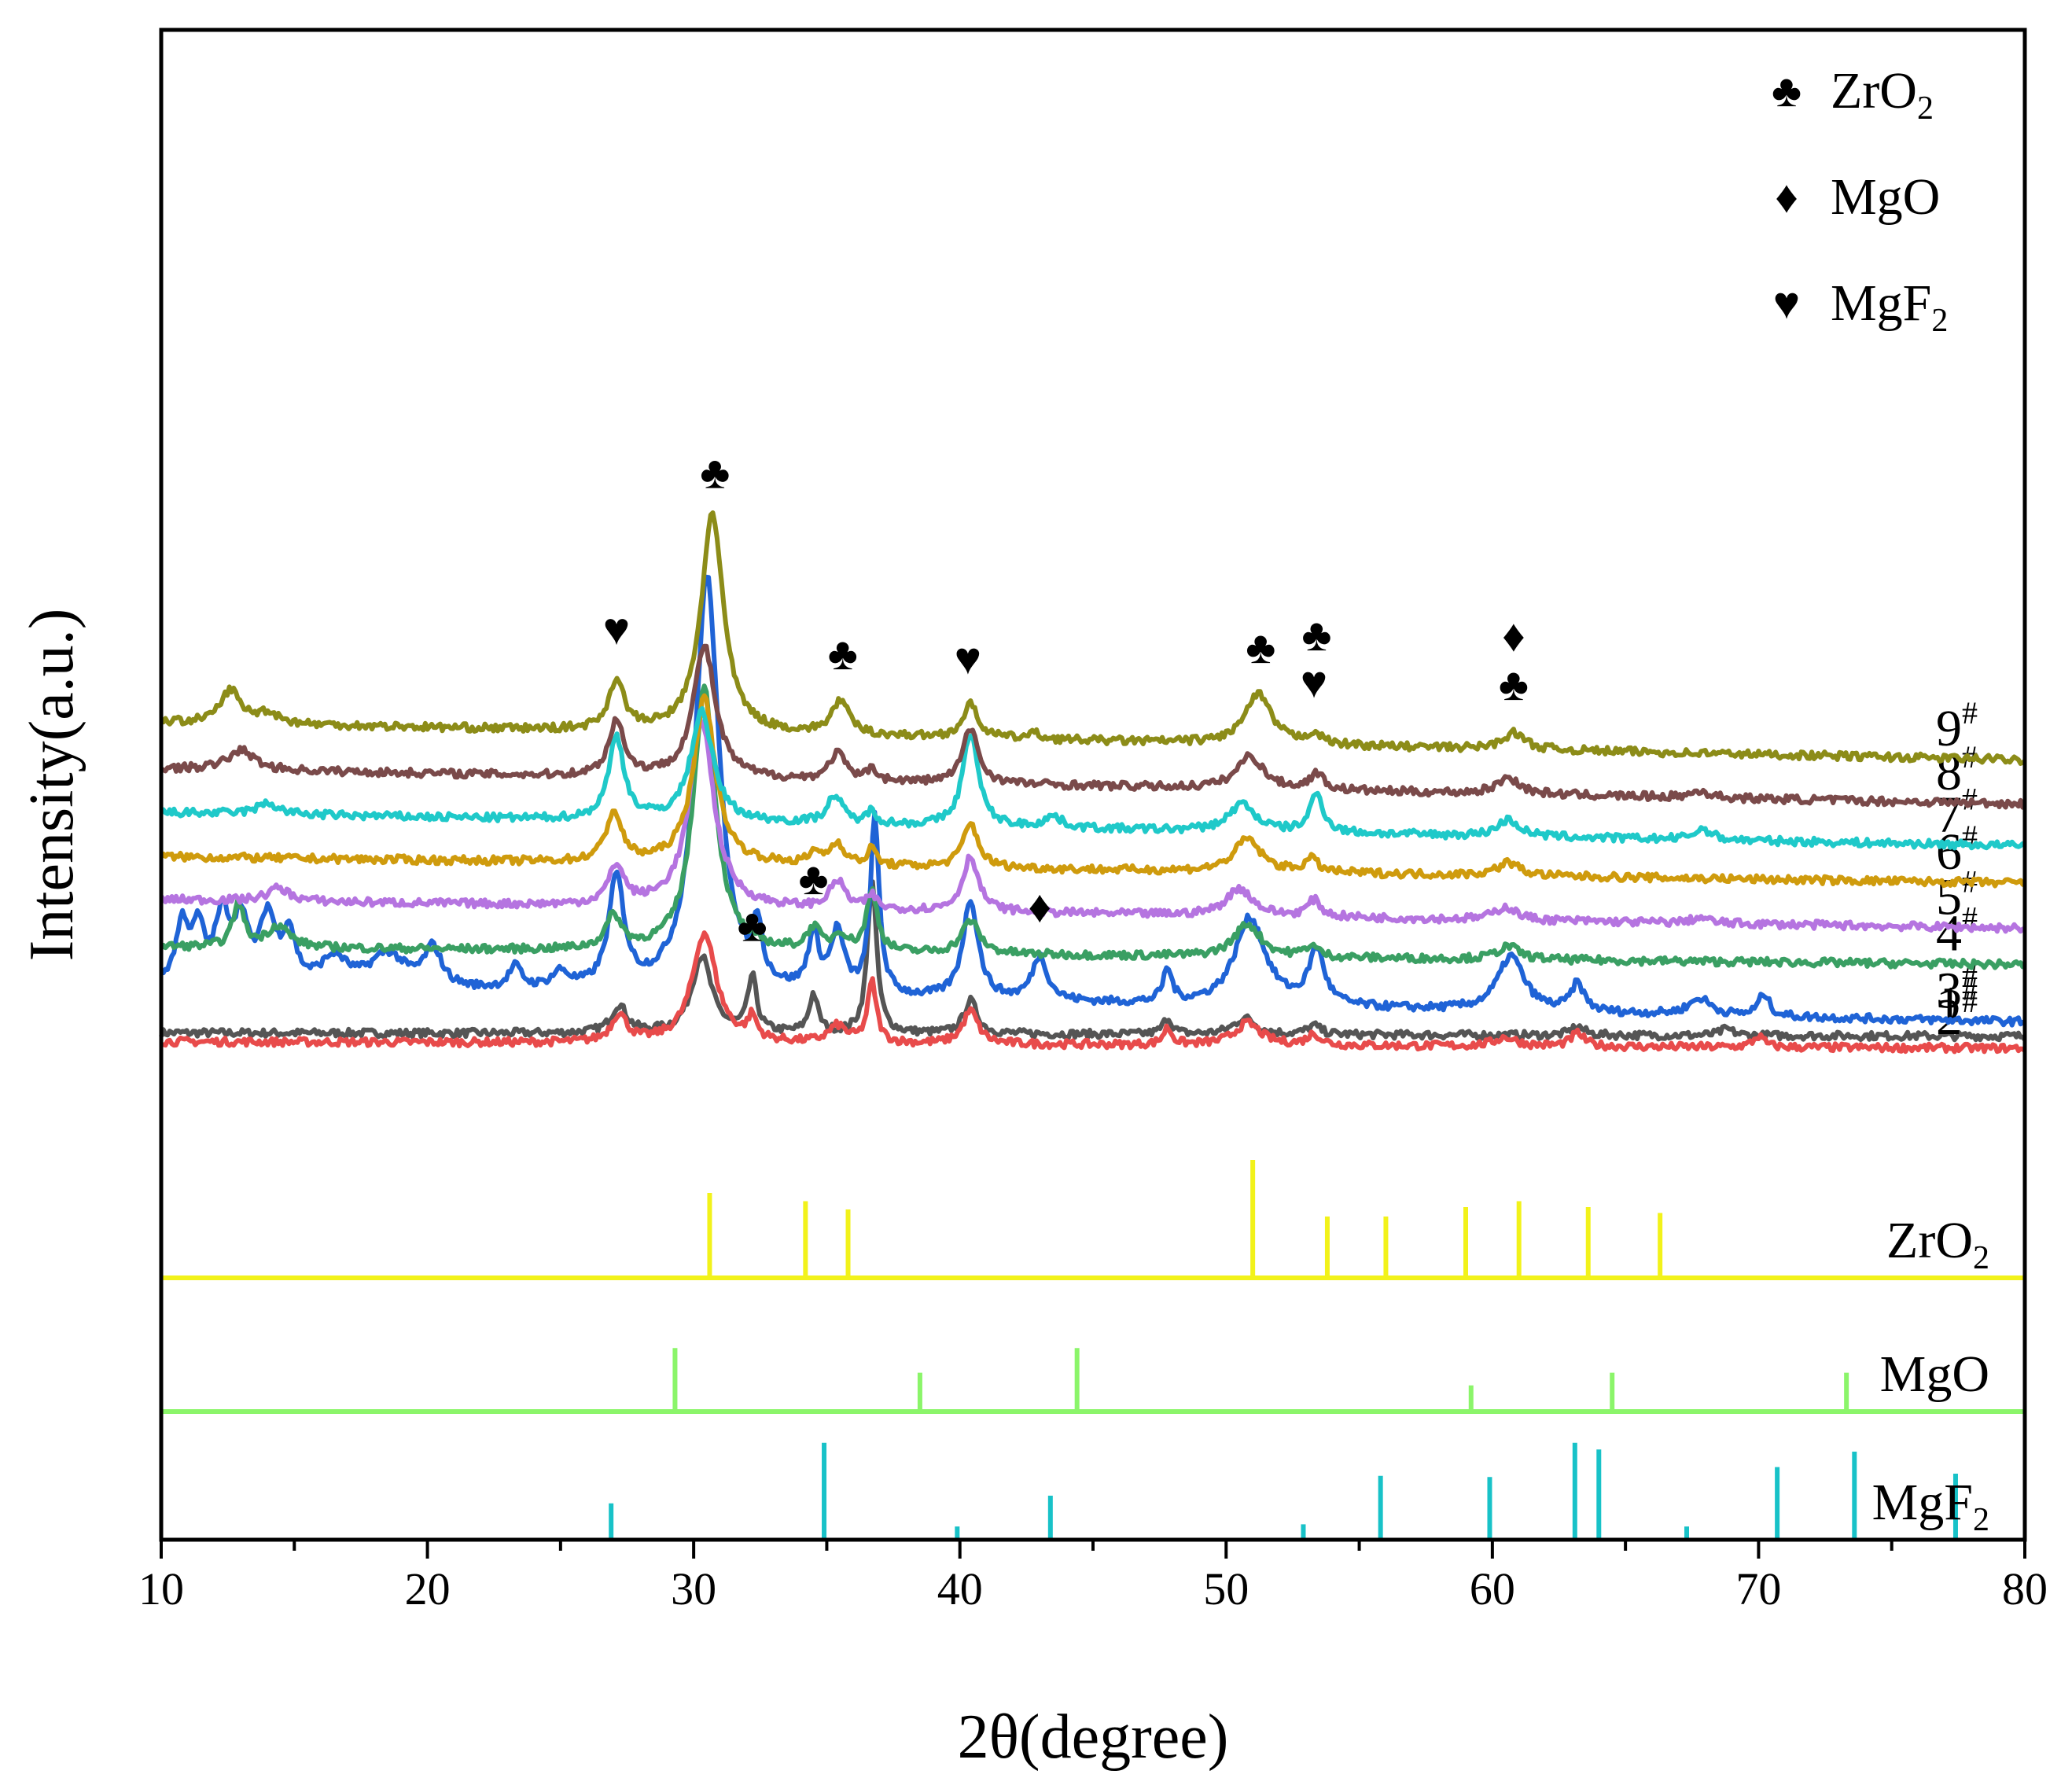 Image resolution: width=2072 pixels, height=1789 pixels. I want to click on series-8-trace, so click(1093, 726).